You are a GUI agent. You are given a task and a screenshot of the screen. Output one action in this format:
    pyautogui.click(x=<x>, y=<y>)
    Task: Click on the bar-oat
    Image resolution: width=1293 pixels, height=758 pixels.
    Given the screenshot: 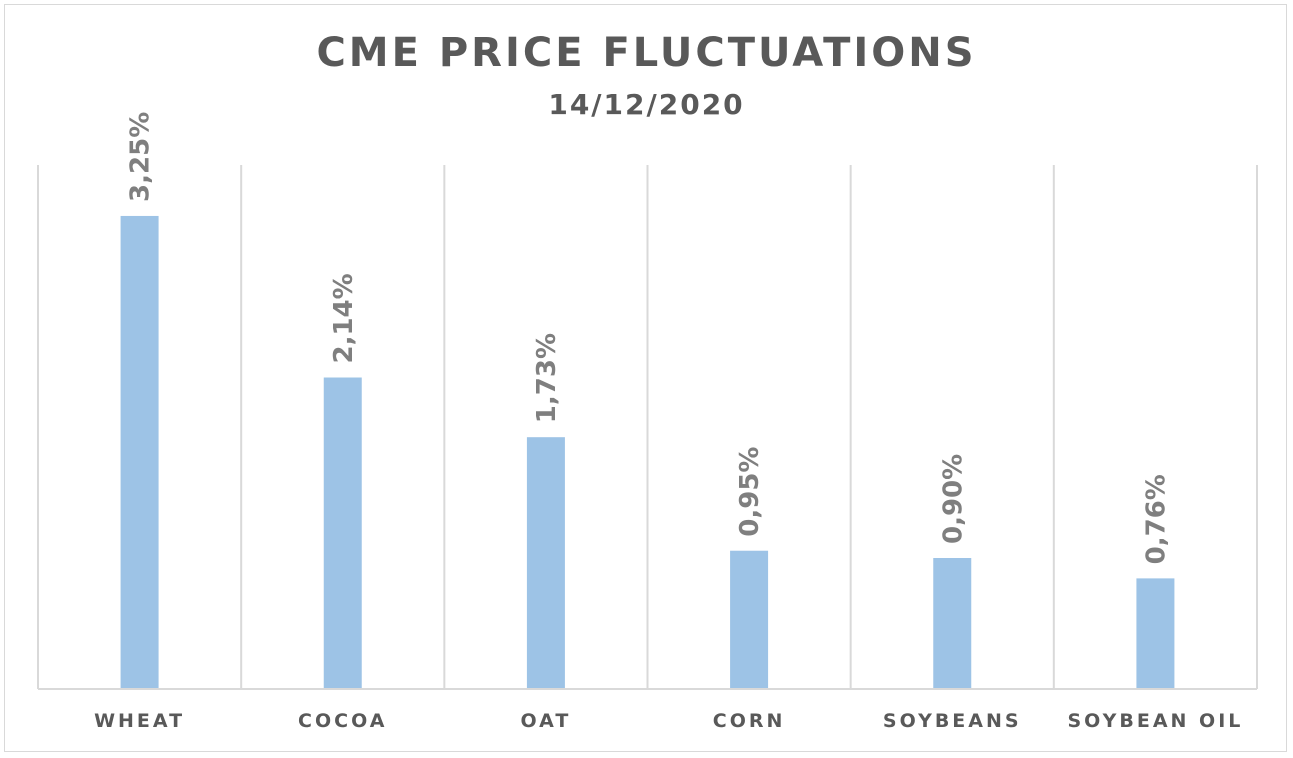 What is the action you would take?
    pyautogui.click(x=545, y=563)
    